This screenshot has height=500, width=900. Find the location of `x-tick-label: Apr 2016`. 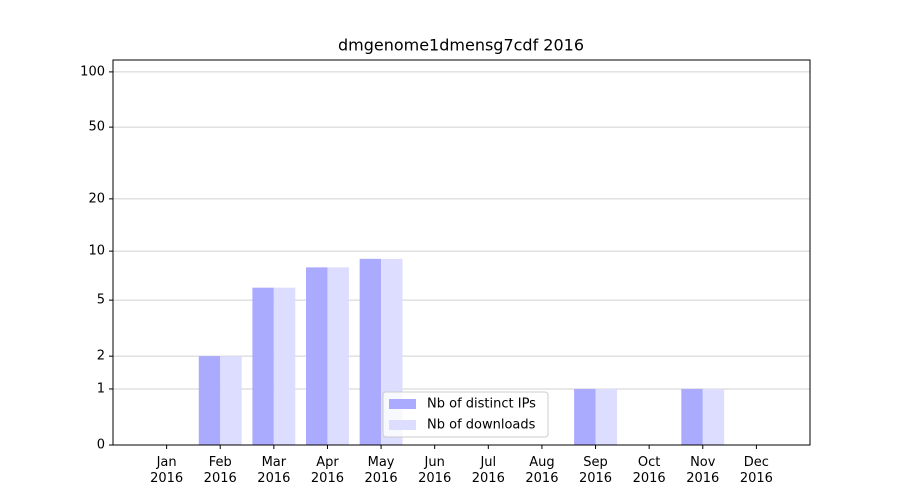

x-tick-label: Apr 2016 is located at coordinates (327, 470).